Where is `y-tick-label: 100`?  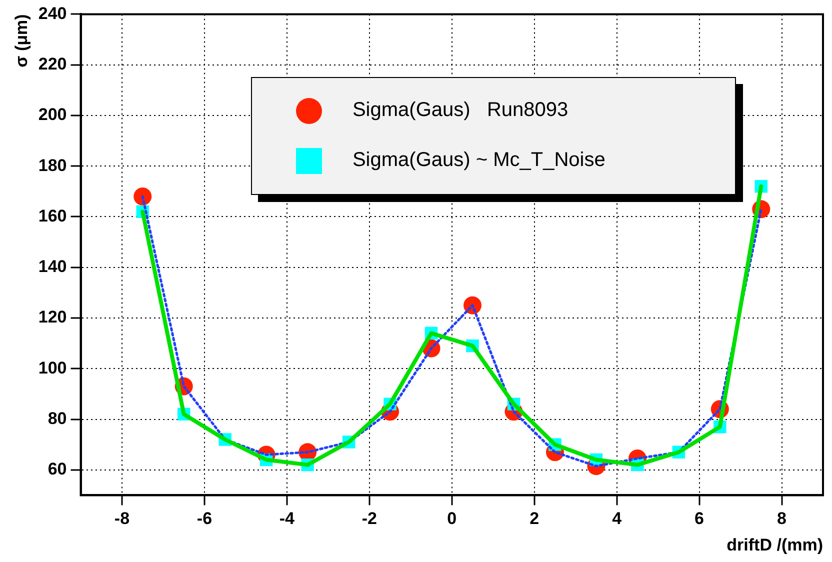 y-tick-label: 100 is located at coordinates (52, 368).